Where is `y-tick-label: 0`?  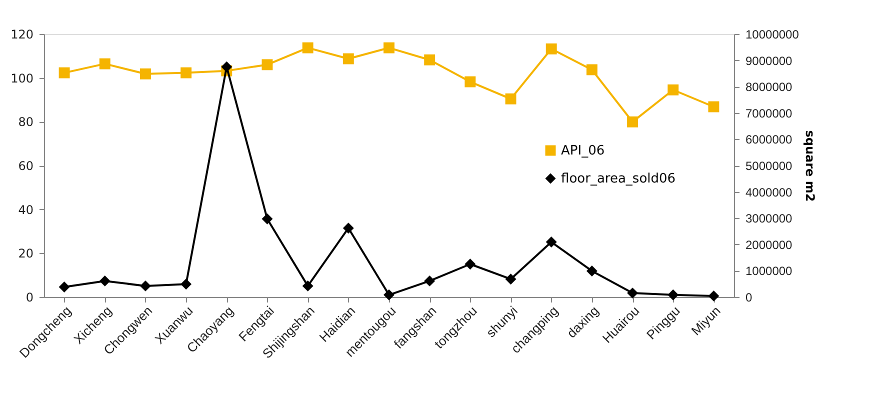 y-tick-label: 0 is located at coordinates (30, 297).